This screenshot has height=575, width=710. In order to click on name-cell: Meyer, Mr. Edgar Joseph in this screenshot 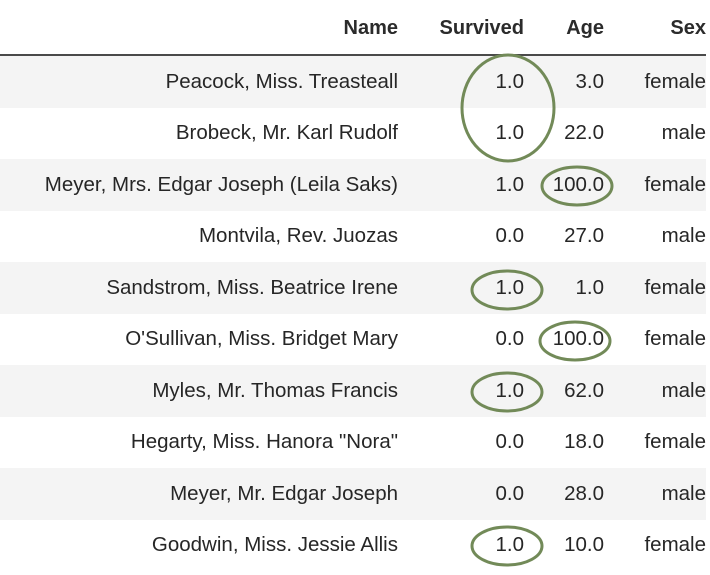, I will do `click(199, 494)`.